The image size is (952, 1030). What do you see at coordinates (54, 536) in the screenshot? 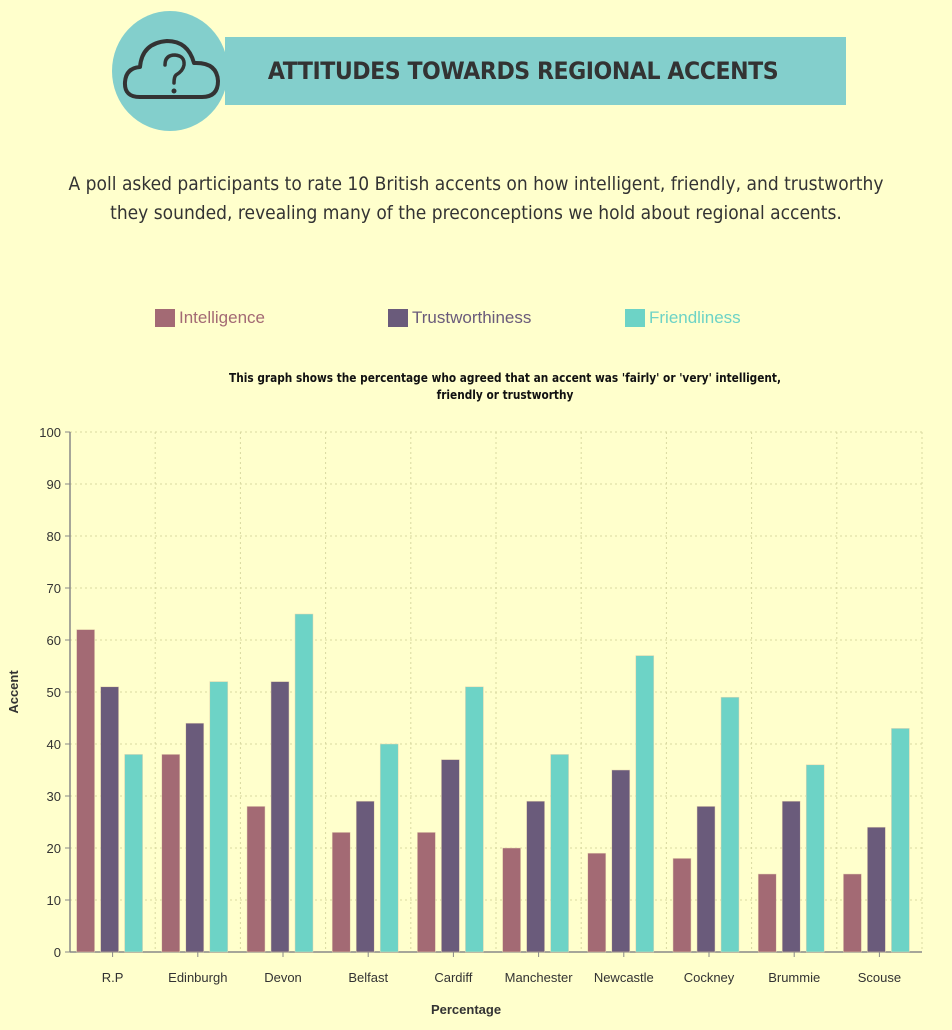
I see `y-tick-label: 80` at bounding box center [54, 536].